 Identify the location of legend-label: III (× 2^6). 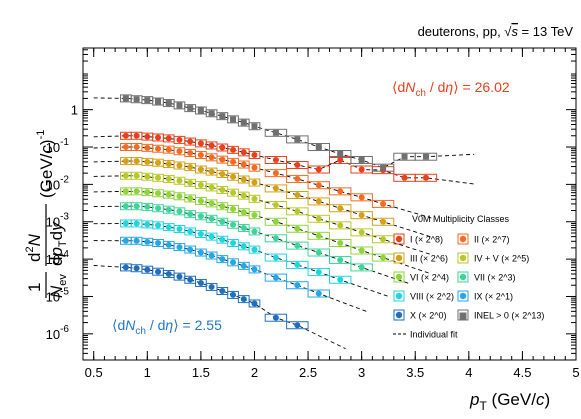
(429, 259).